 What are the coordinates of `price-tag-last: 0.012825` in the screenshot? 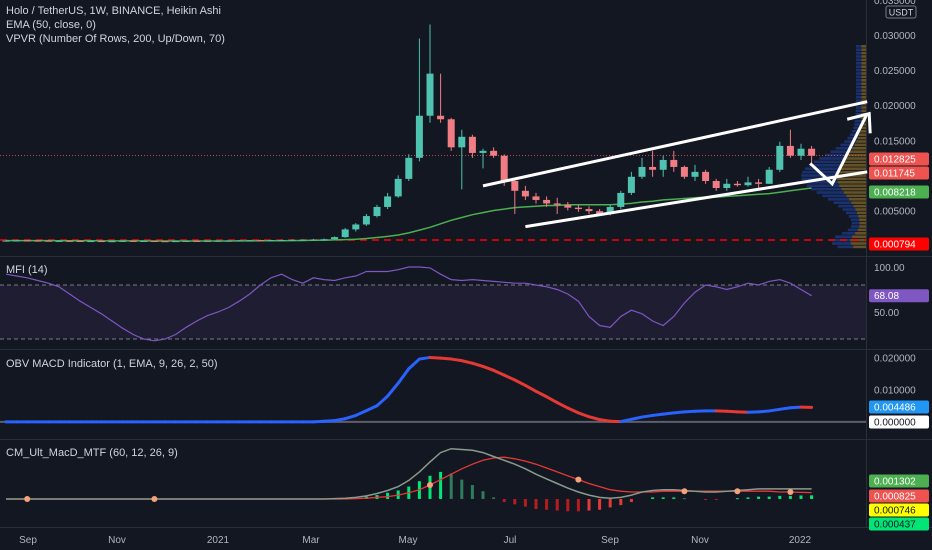 It's located at (895, 160).